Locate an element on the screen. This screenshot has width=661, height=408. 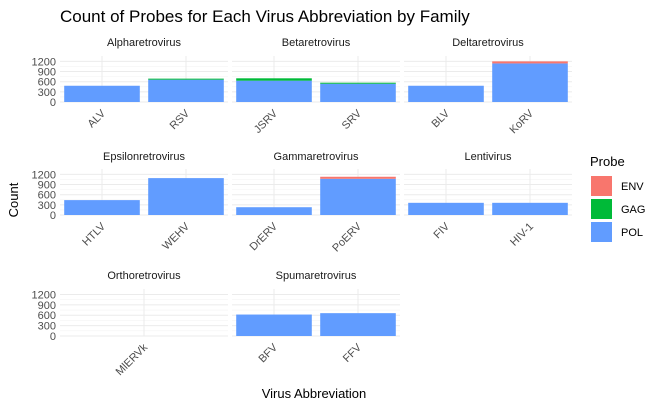
bar-srv-gag is located at coordinates (358, 83).